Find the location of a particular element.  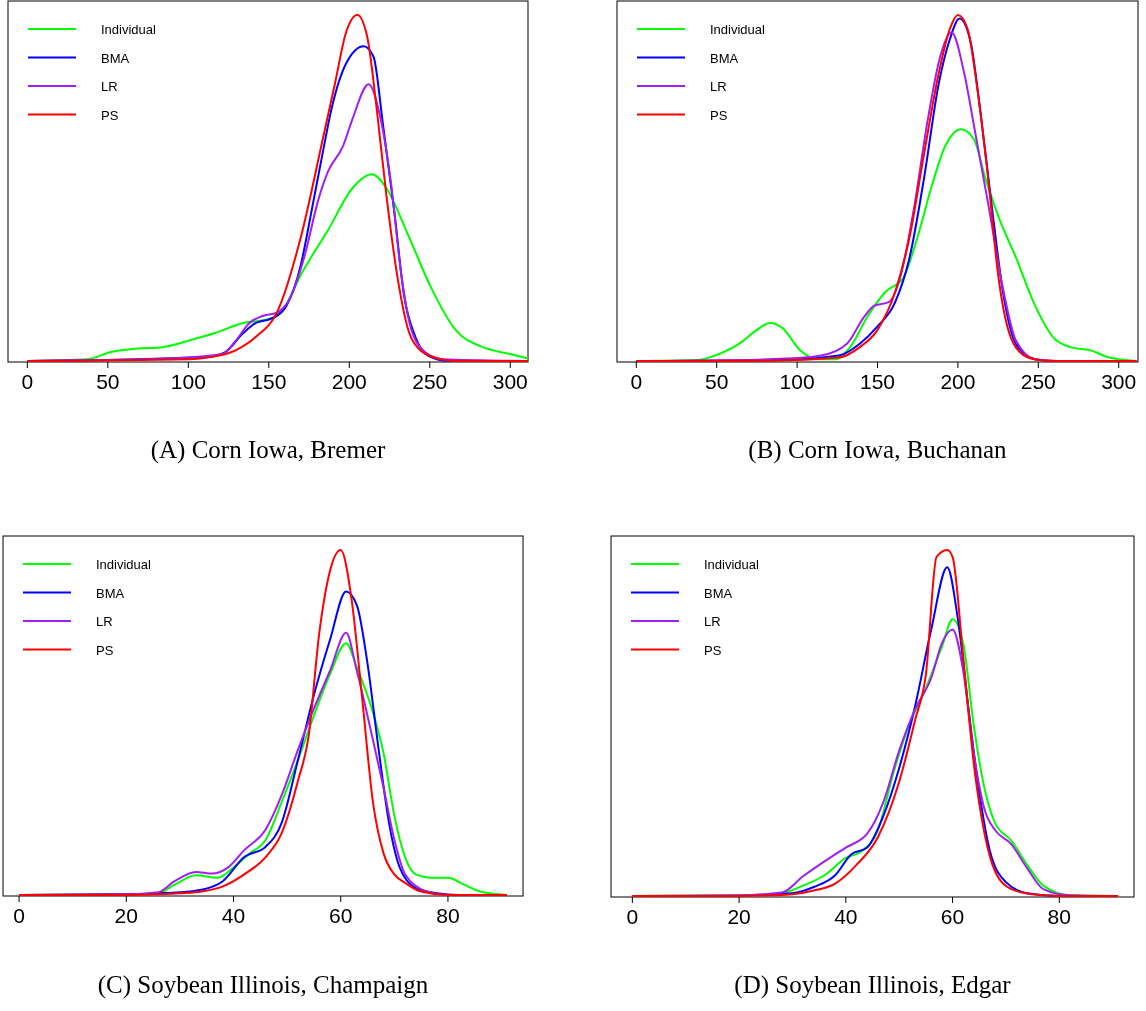

text: (D) Soybean Illinois, Edgar is located at coordinates (873, 985).